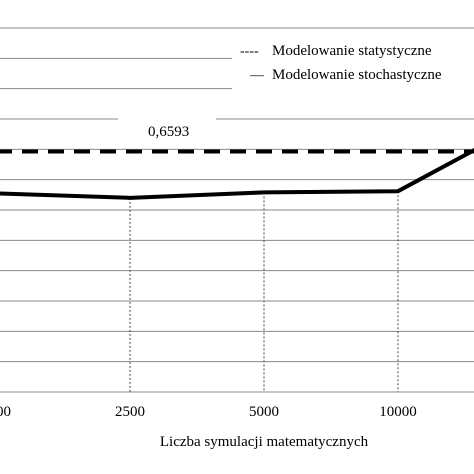 This screenshot has height=474, width=474. I want to click on legend-marker-solid: —, so click(257, 75).